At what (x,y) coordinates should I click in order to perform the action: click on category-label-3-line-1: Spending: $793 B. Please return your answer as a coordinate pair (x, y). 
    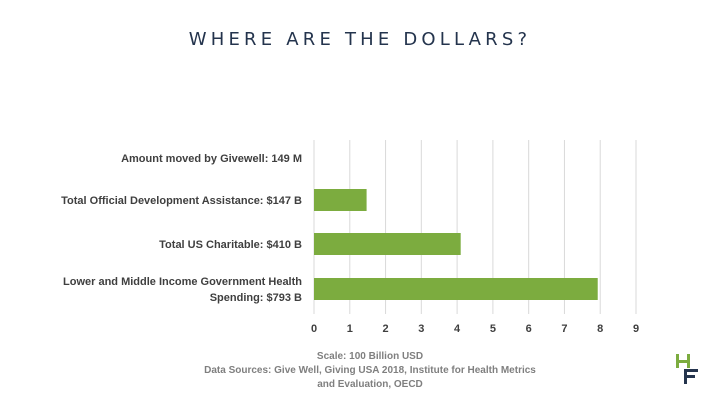
    Looking at the image, I should click on (256, 298).